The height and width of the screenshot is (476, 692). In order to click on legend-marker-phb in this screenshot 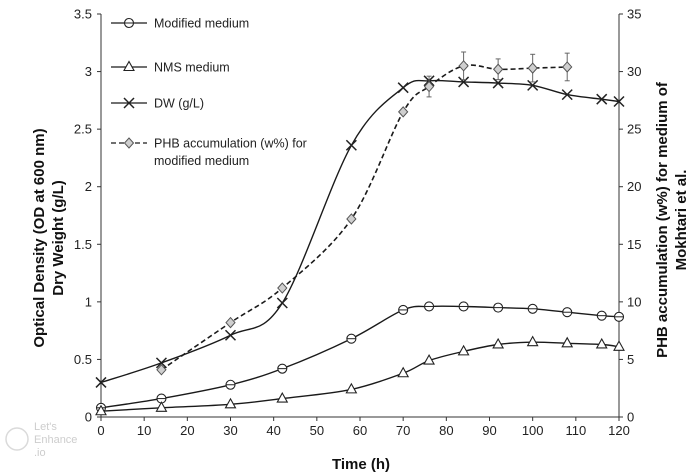, I will do `click(129, 143)`.